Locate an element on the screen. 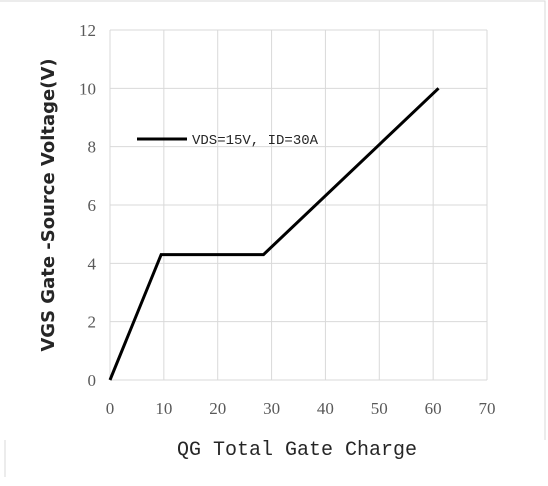 The height and width of the screenshot is (486, 548). y-tick-label: 8 is located at coordinates (92, 147).